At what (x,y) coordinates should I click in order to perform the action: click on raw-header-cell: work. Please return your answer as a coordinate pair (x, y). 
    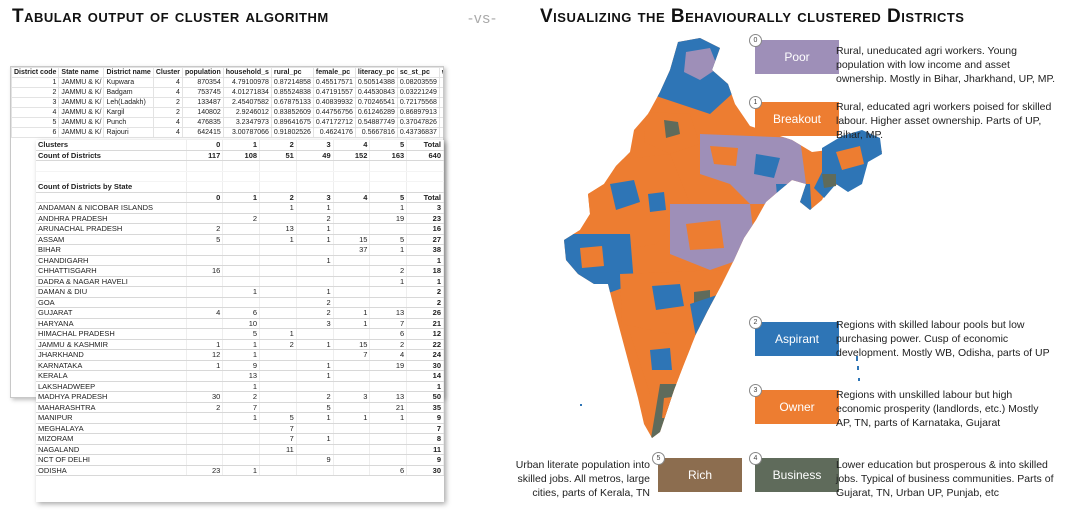
    Looking at the image, I should click on (440, 72).